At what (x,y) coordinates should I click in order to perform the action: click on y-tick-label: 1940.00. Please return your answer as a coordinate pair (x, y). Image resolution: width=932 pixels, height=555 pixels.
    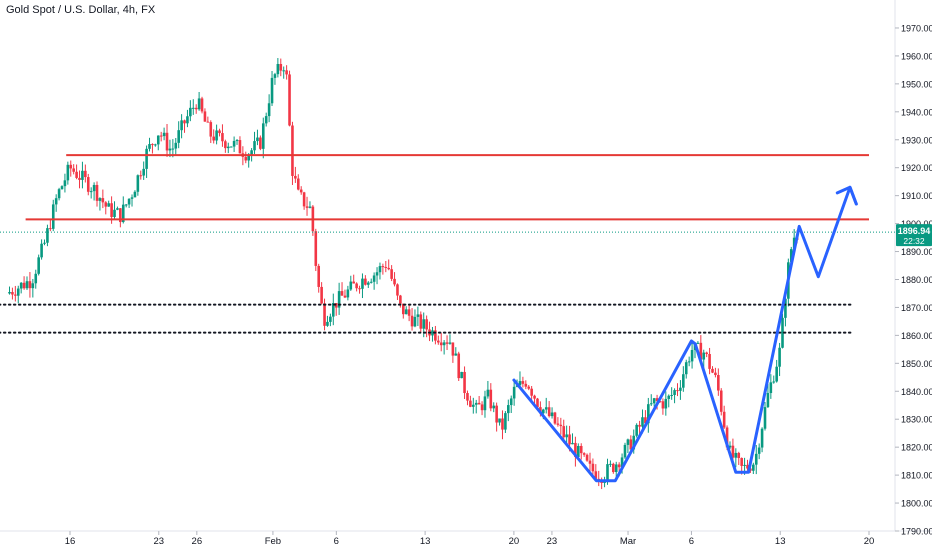
    Looking at the image, I should click on (916, 112).